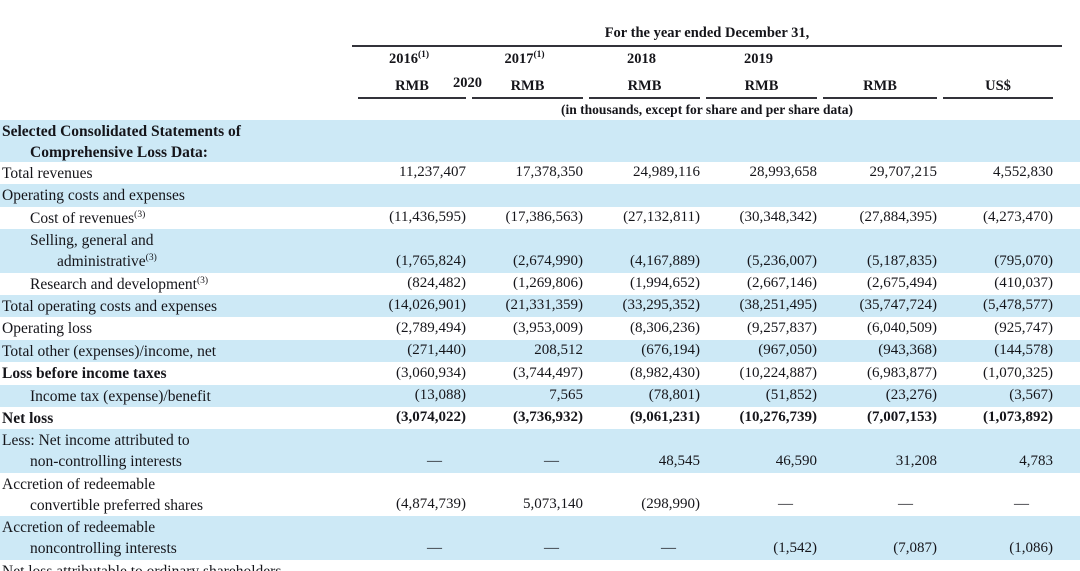  What do you see at coordinates (431, 327) in the screenshot?
I see `cell-value: (2,789,494)` at bounding box center [431, 327].